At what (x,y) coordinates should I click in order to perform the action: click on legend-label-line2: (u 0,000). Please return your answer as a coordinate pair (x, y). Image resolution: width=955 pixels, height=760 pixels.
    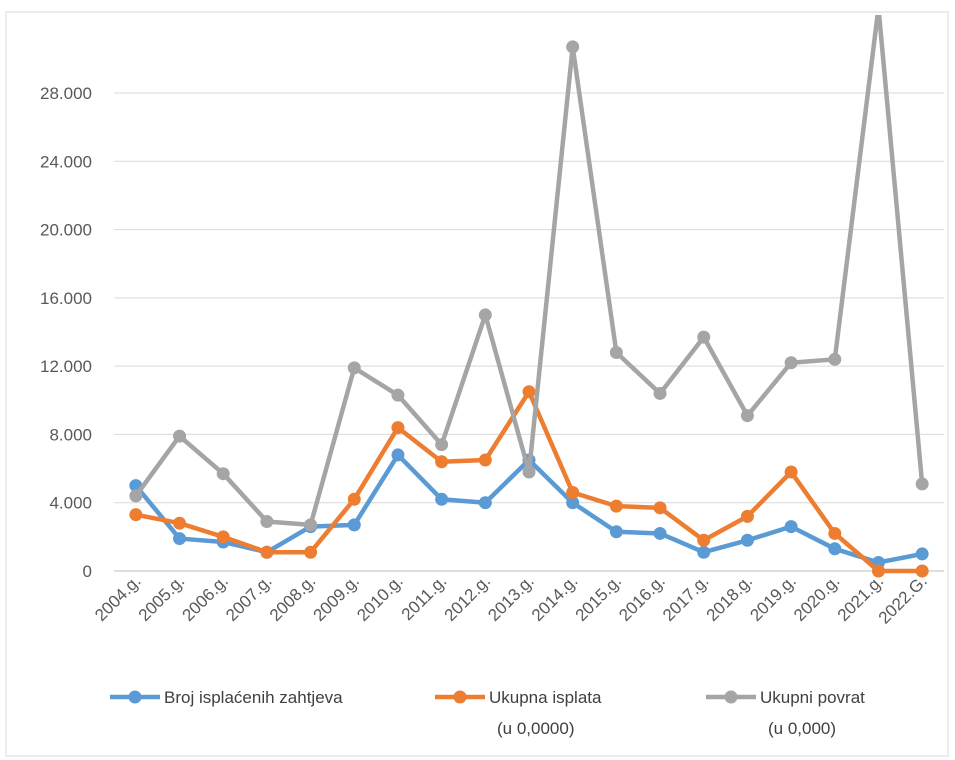
    Looking at the image, I should click on (802, 728).